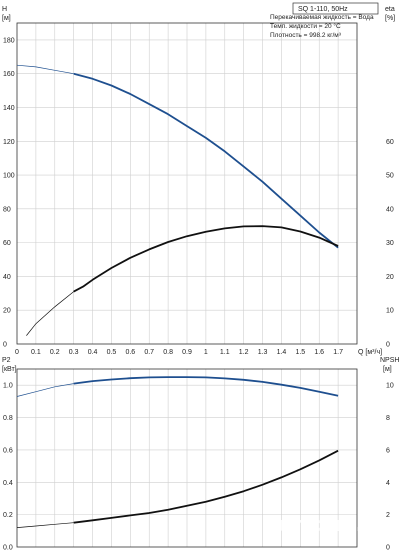 The height and width of the screenshot is (555, 402). Describe the element at coordinates (8, 450) in the screenshot. I see `bottom-left-tick-label: 0.6` at that location.